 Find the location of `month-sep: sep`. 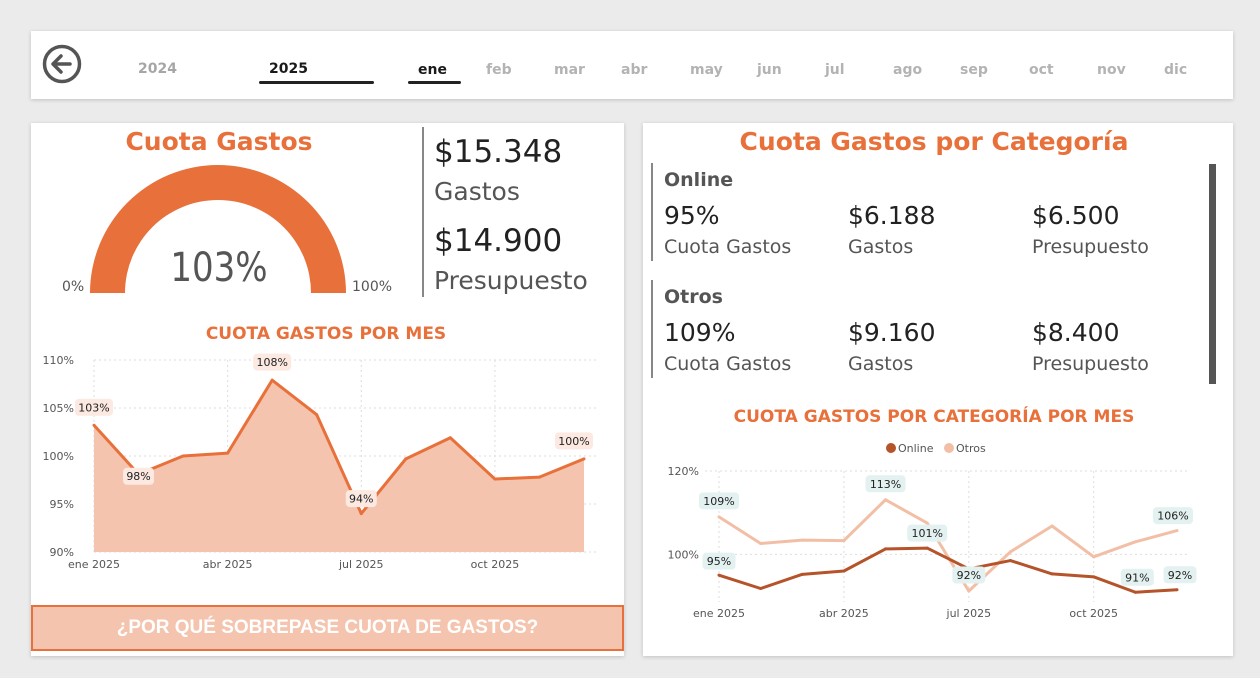

month-sep: sep is located at coordinates (974, 70).